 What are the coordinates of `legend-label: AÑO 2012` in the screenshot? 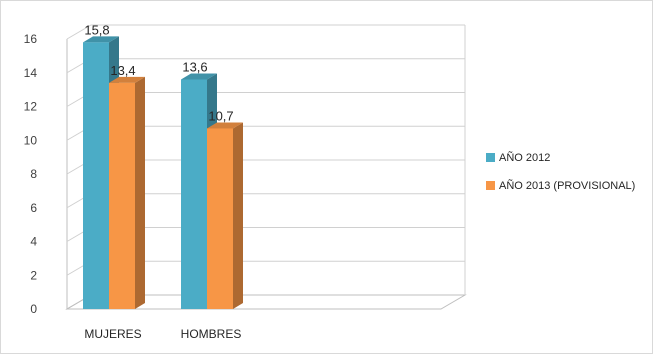 It's located at (524, 157).